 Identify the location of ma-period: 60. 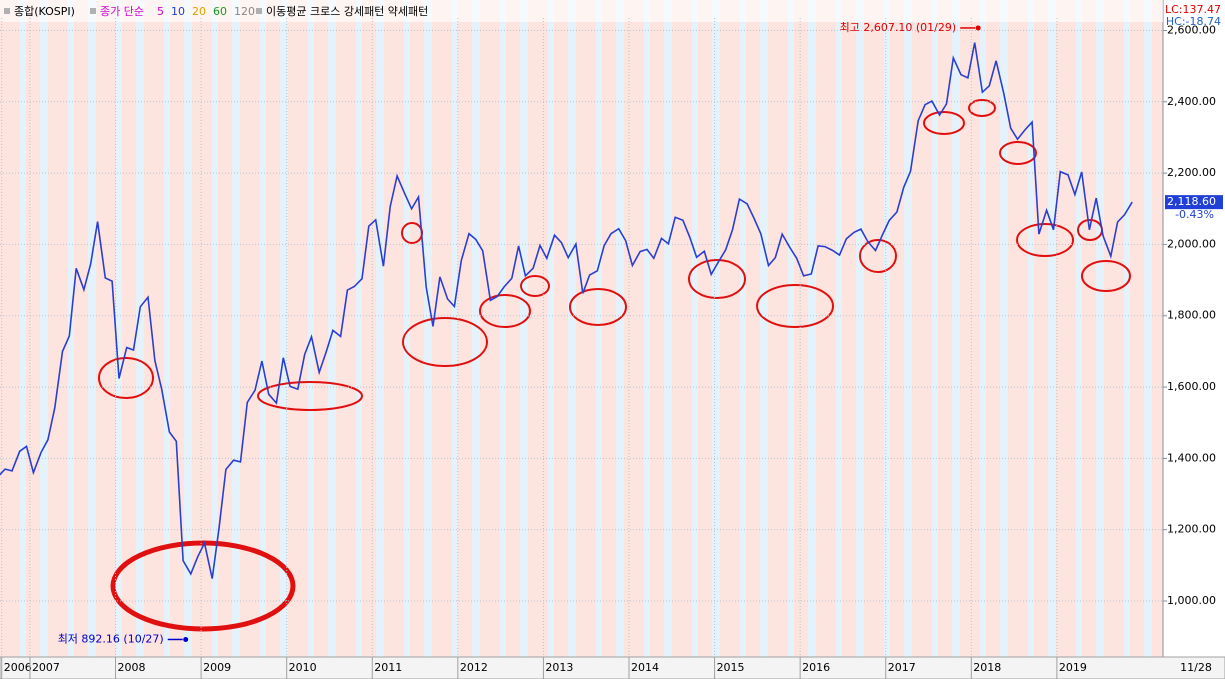
(220, 11).